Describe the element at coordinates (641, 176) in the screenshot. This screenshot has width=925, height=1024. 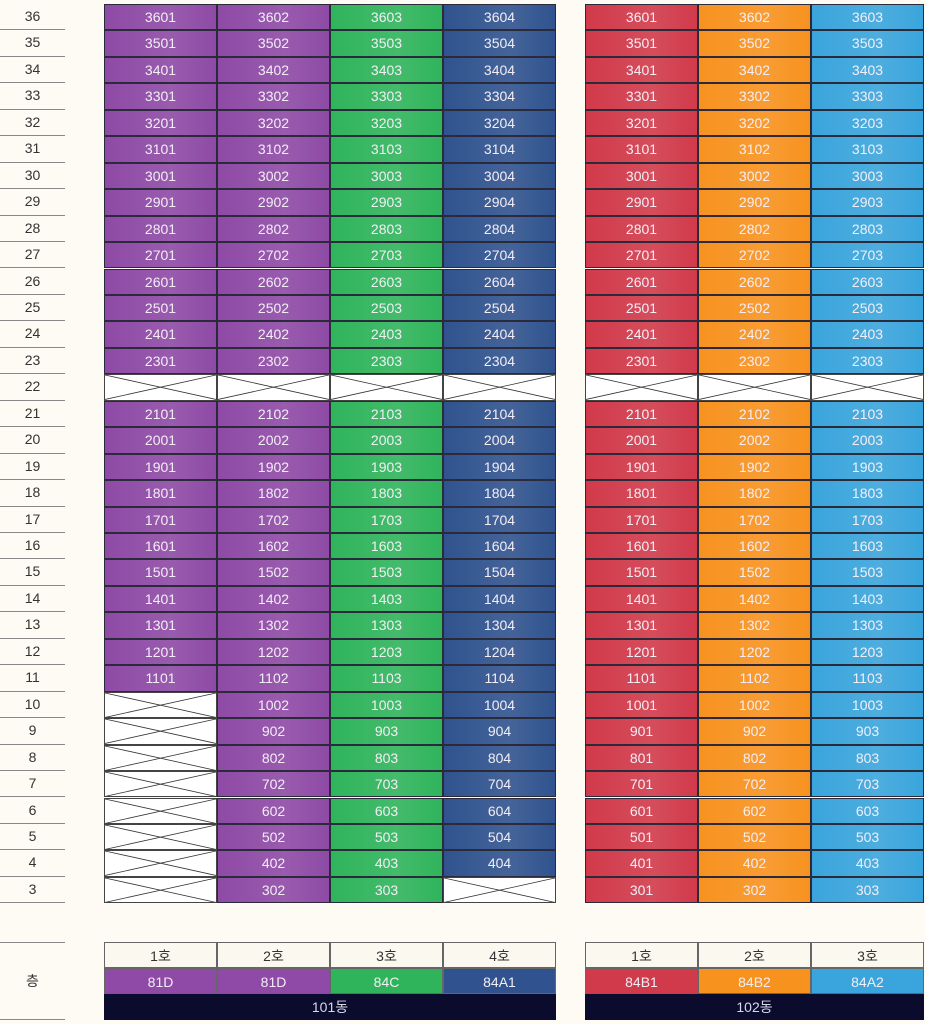
I see `unit-cell: 3001` at that location.